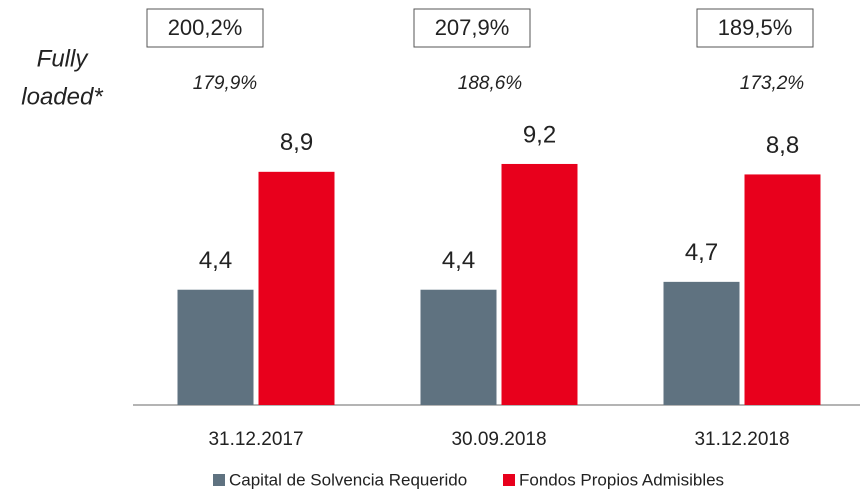 The image size is (860, 491). I want to click on solvency-ratio: 189,5%, so click(755, 27).